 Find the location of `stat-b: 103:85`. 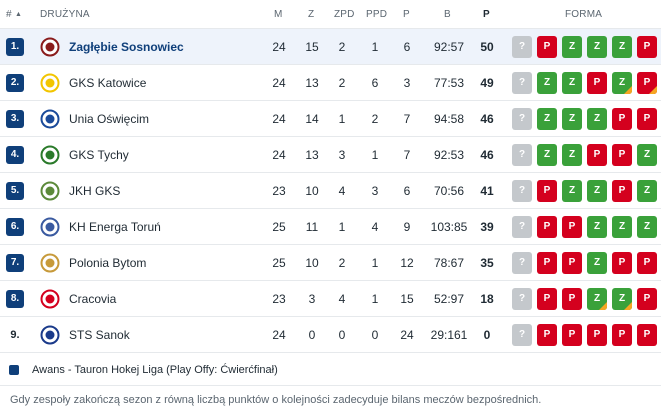

stat-b: 103:85 is located at coordinates (449, 227).